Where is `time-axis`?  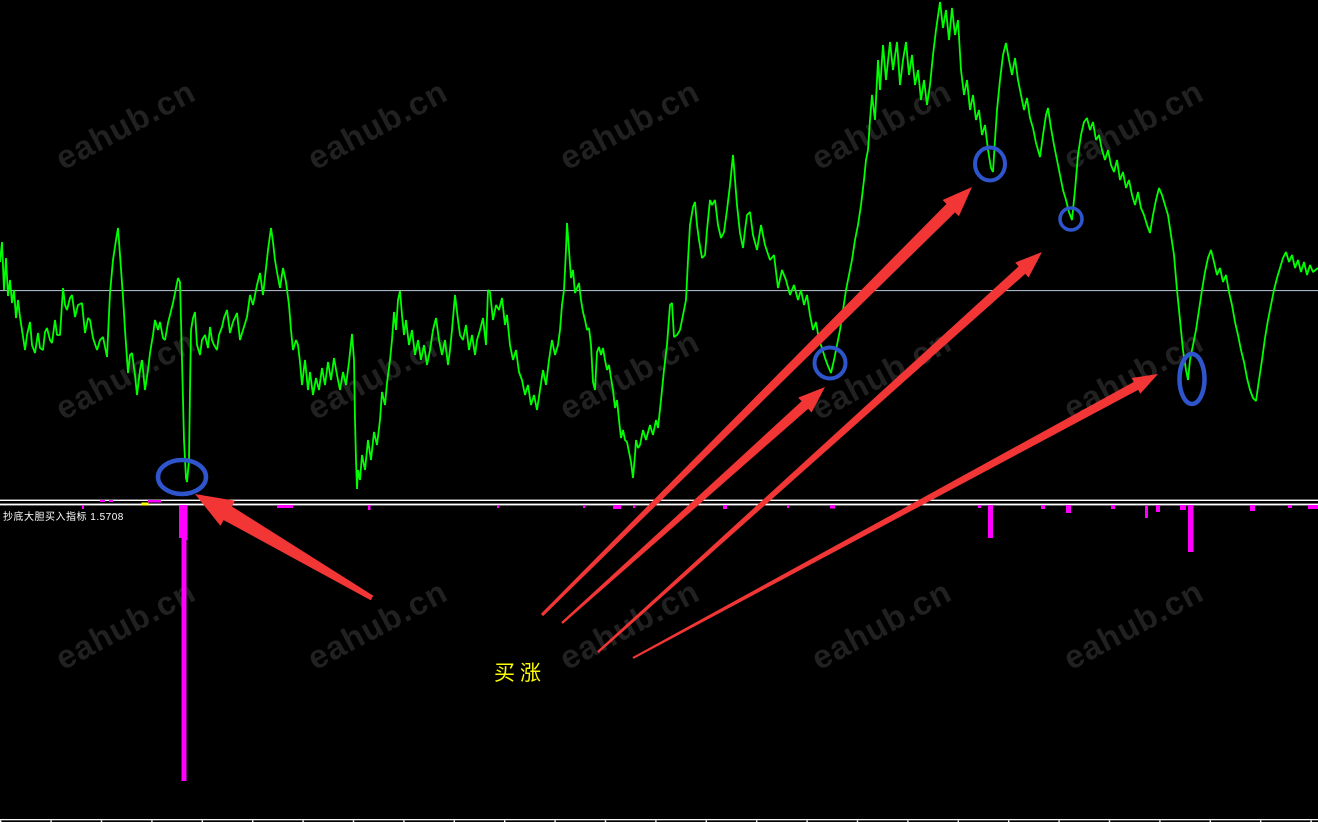 time-axis is located at coordinates (659, 820).